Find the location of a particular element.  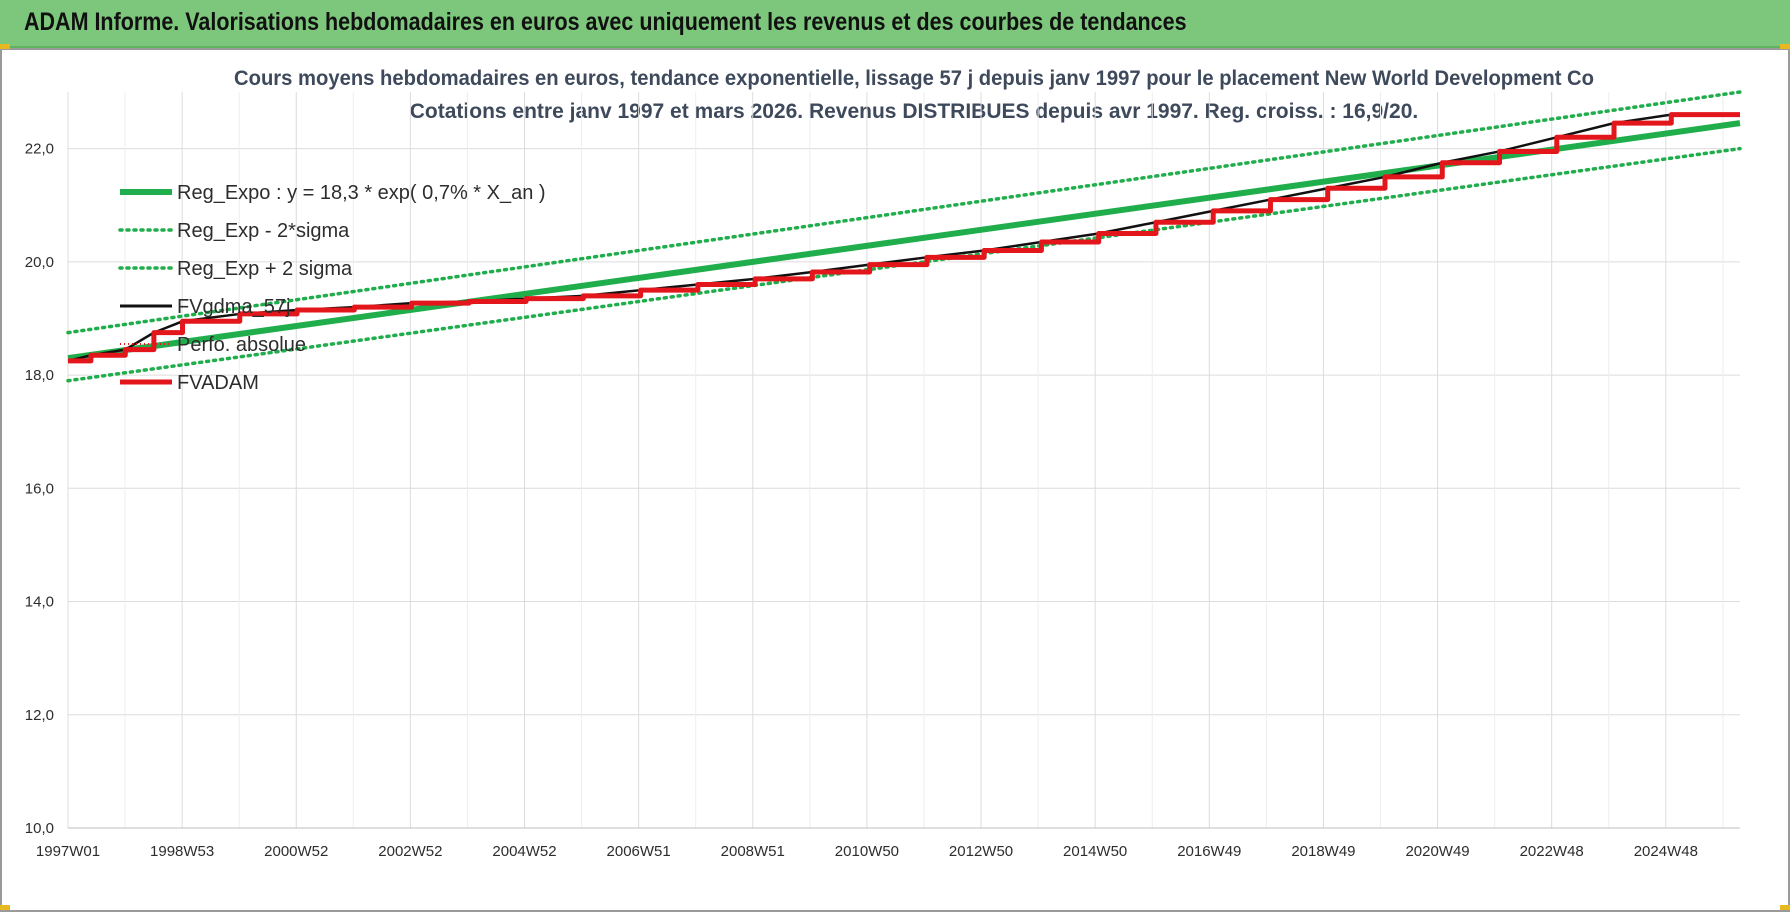

x-tick-label: 1997W01 is located at coordinates (68, 851).